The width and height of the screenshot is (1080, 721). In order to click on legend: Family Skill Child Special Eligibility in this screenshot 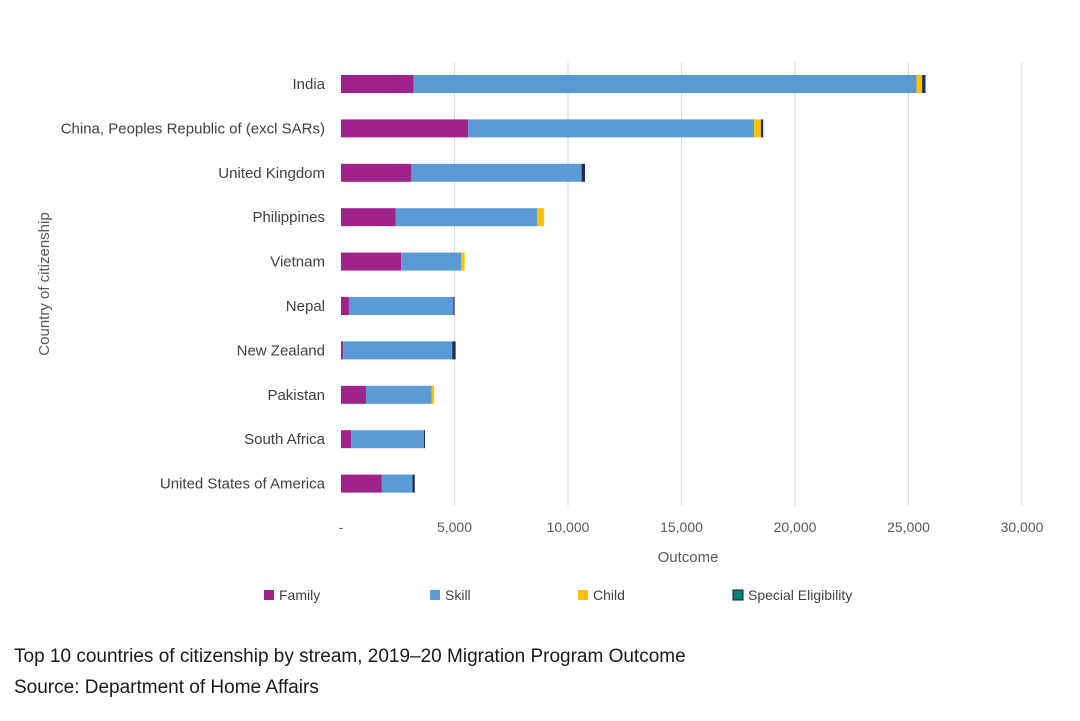, I will do `click(558, 595)`.